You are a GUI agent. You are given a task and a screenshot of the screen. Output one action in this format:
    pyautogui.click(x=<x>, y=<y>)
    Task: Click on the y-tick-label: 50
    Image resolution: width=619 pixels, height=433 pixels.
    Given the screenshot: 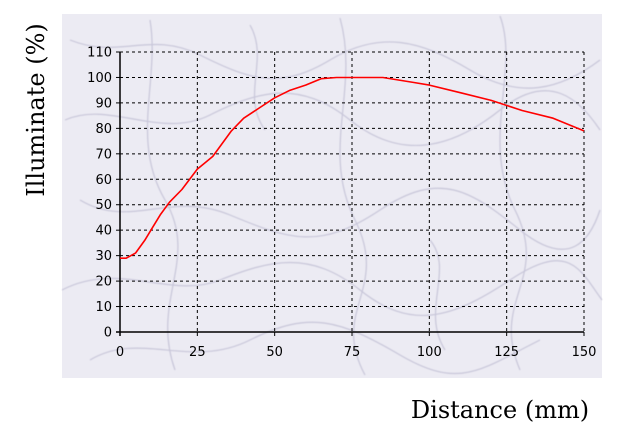 What is the action you would take?
    pyautogui.click(x=103, y=205)
    